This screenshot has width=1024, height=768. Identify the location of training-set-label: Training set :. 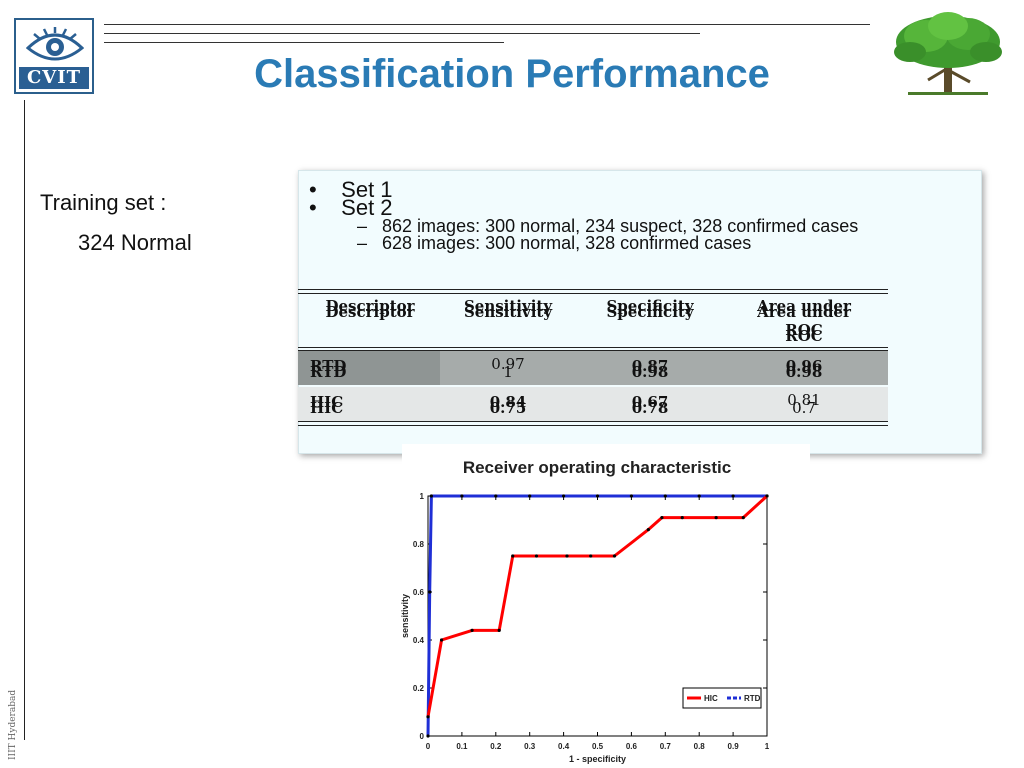
(103, 202).